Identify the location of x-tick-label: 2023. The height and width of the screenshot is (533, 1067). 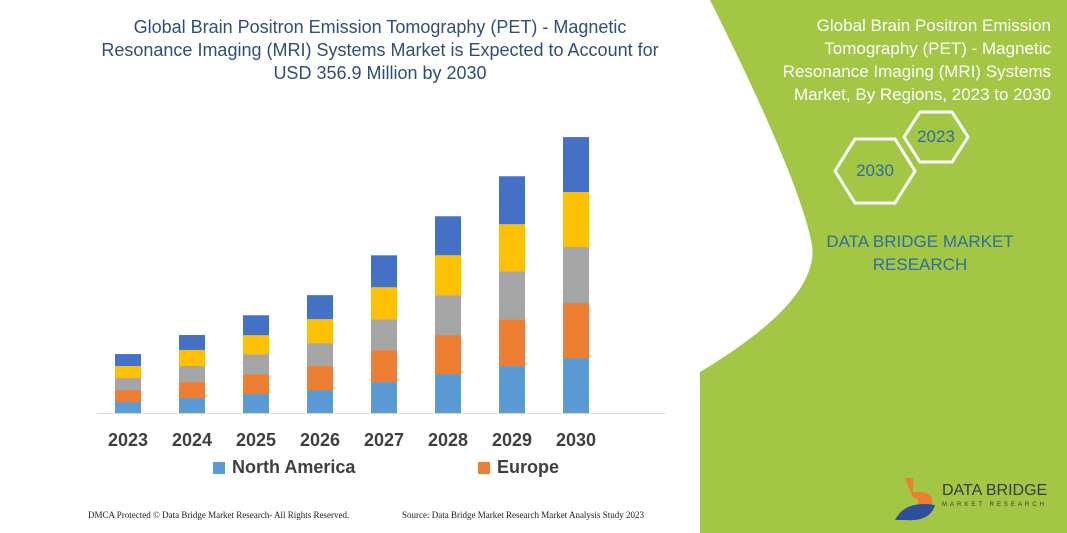
(128, 440).